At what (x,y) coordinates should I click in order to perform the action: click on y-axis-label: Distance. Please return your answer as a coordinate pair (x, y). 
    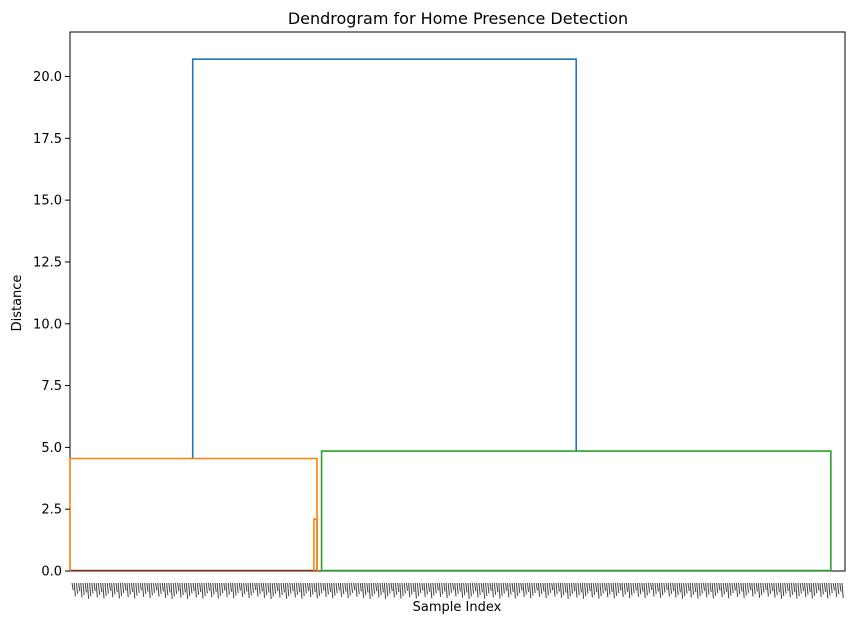
    Looking at the image, I should click on (17, 303).